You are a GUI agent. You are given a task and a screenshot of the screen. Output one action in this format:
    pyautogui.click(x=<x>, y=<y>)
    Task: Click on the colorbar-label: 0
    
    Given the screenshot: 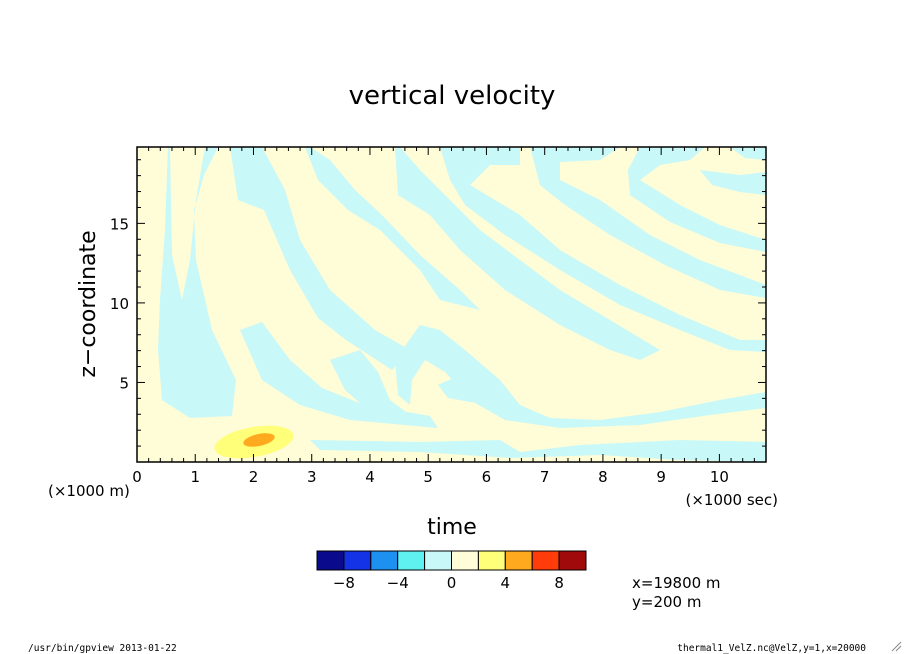 What is the action you would take?
    pyautogui.click(x=452, y=583)
    